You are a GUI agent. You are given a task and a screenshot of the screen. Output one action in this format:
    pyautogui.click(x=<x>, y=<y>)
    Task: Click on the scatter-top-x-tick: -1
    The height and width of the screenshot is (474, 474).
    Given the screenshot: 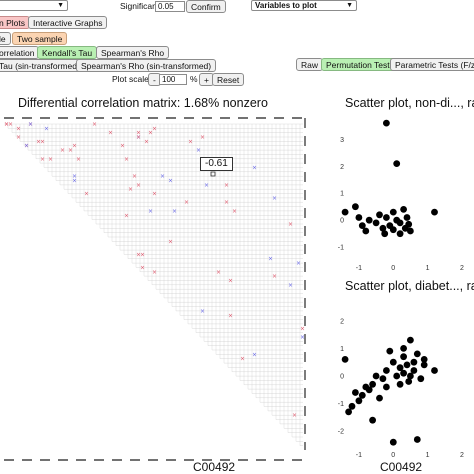 What is the action you would take?
    pyautogui.click(x=359, y=268)
    